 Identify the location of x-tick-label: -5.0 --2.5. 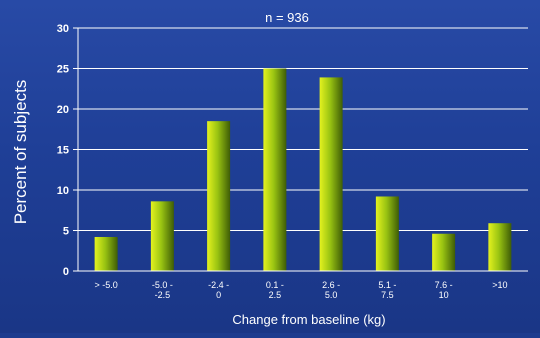
(162, 290).